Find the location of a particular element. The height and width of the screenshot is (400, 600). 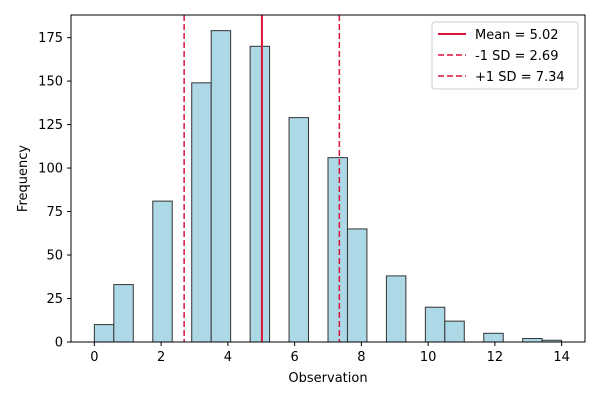

y-tick-label: 25 is located at coordinates (54, 299).